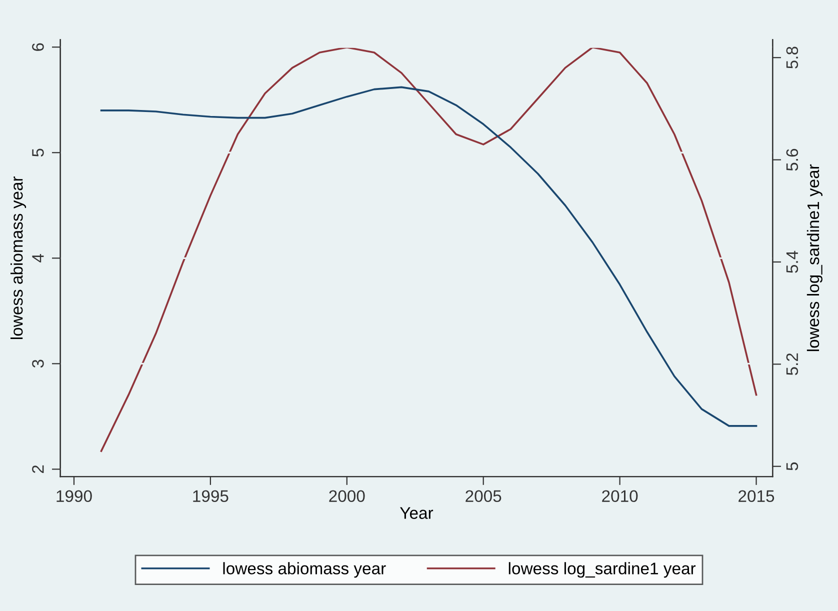  I want to click on y-tick-label: 4, so click(38, 258).